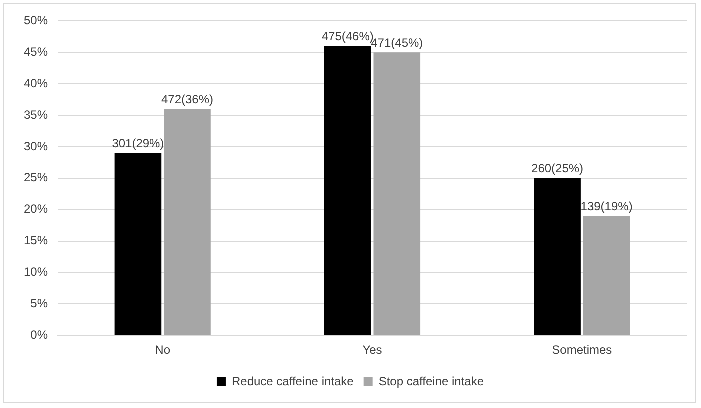  What do you see at coordinates (36, 51) in the screenshot?
I see `y-tick-label: 45%` at bounding box center [36, 51].